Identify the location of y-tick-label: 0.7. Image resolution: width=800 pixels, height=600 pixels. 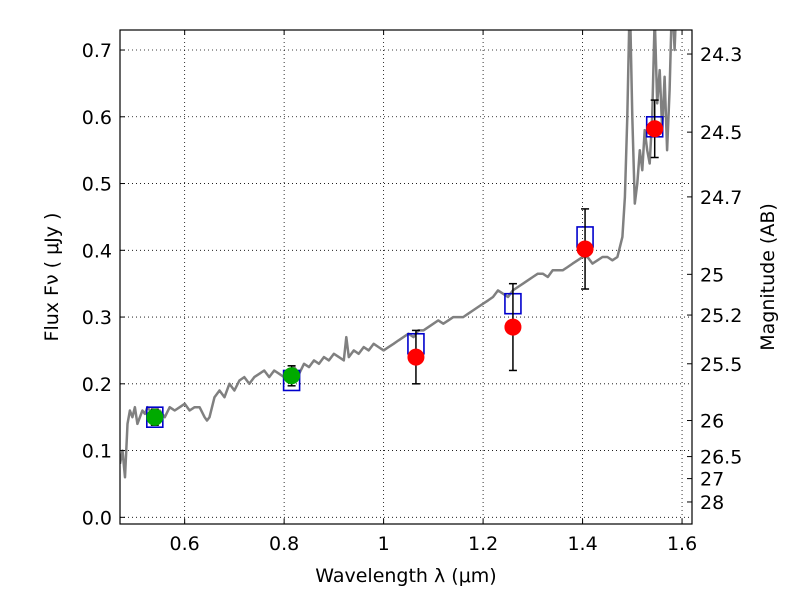
(97, 51).